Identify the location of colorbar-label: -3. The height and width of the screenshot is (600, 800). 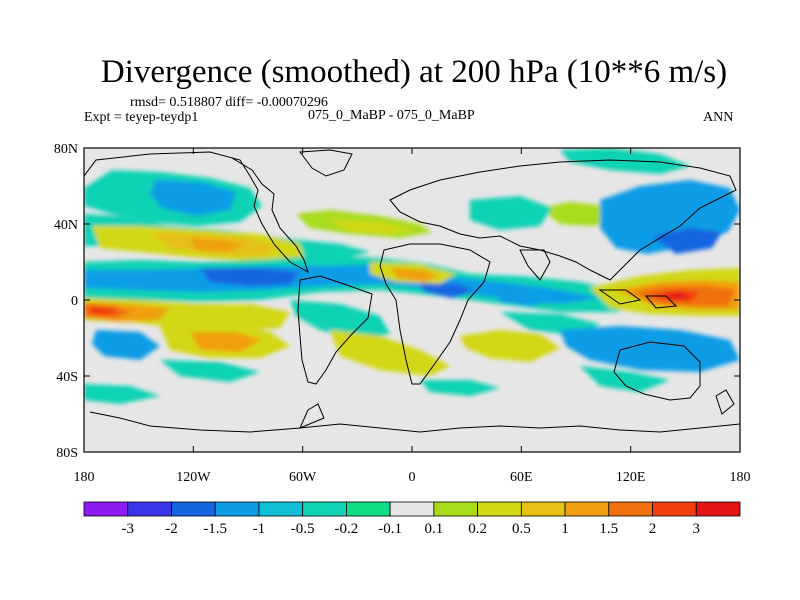
(127, 529).